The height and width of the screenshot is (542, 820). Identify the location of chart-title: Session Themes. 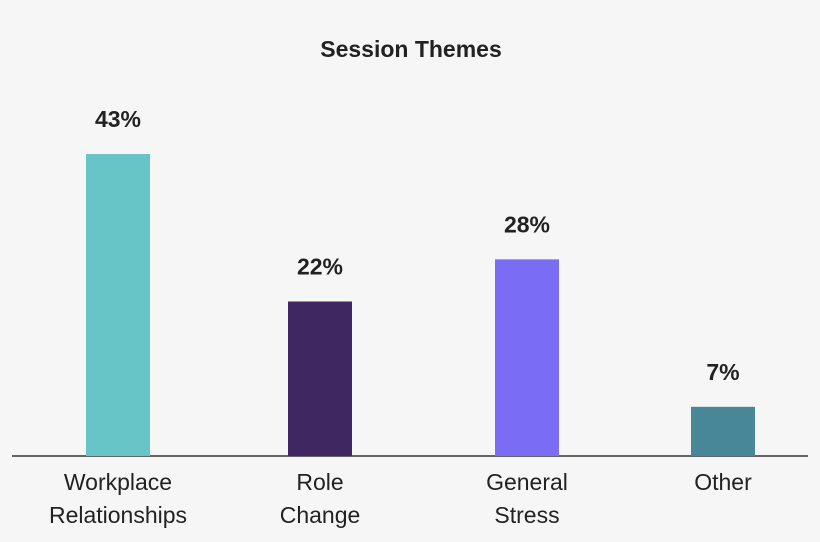
(411, 49).